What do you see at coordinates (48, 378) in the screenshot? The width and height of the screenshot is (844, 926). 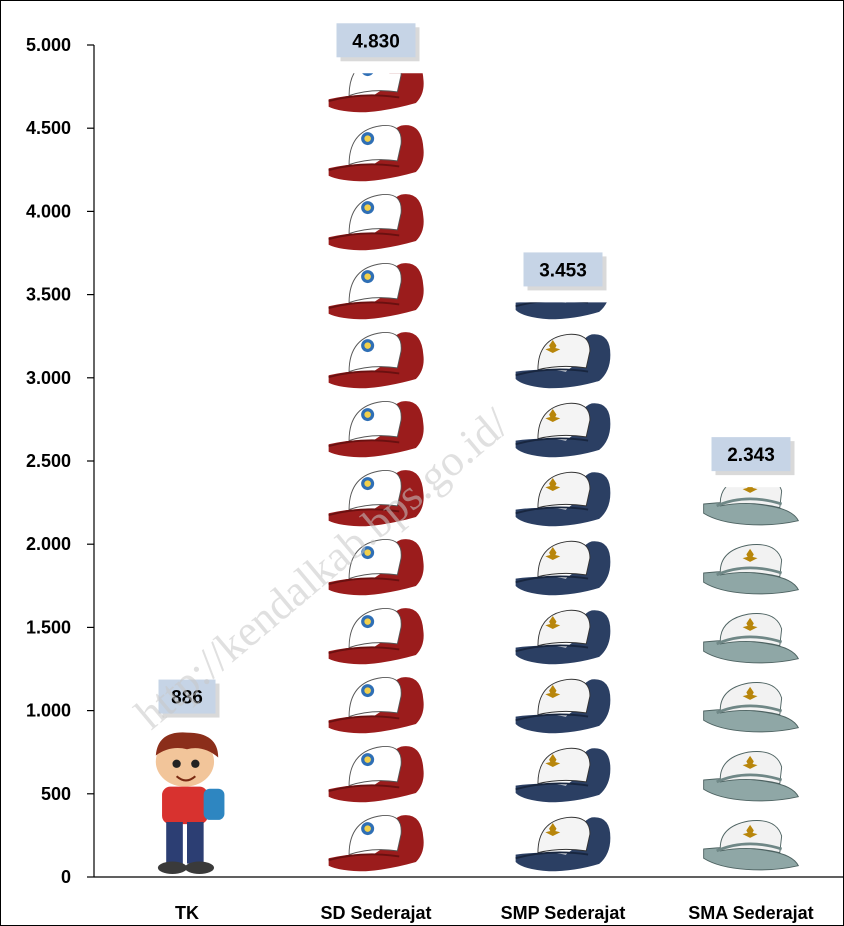 I see `y-tick-label: 3.000` at bounding box center [48, 378].